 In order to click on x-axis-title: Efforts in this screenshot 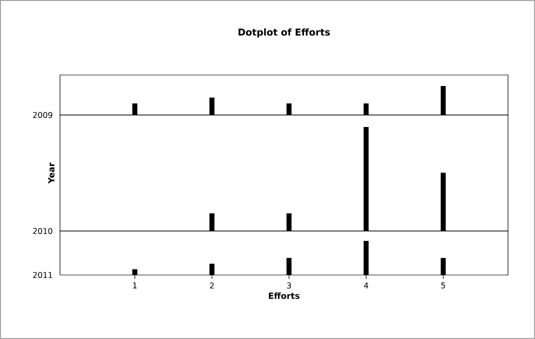, I will do `click(284, 295)`.